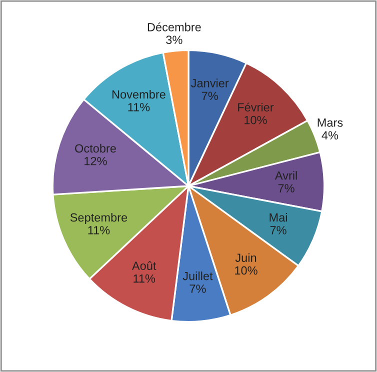 This screenshot has height=372, width=377. What do you see at coordinates (174, 40) in the screenshot?
I see `data-label: 3%` at bounding box center [174, 40].